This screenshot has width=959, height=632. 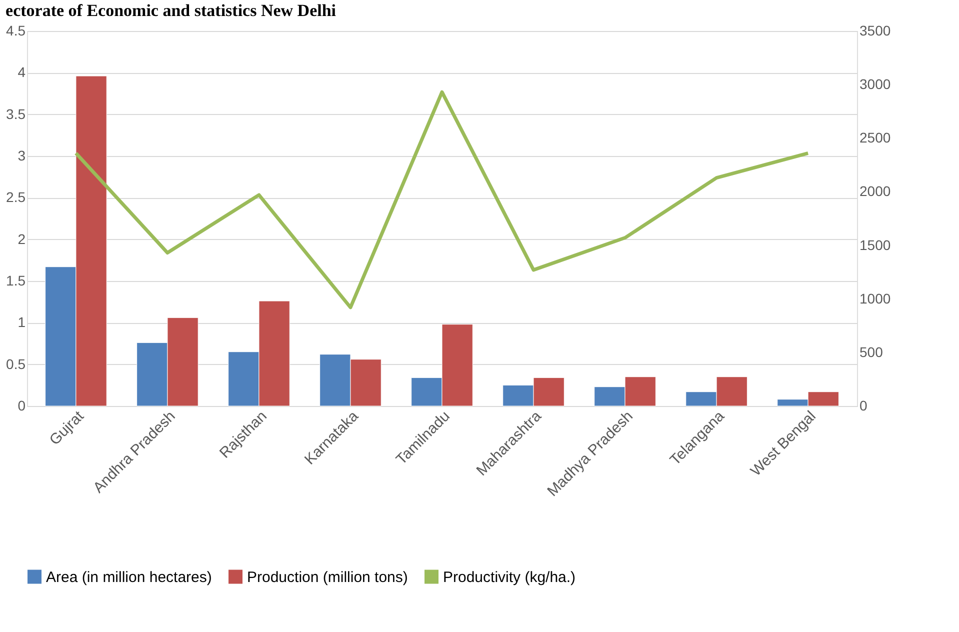 What do you see at coordinates (22, 238) in the screenshot?
I see `y-tick-label: 2` at bounding box center [22, 238].